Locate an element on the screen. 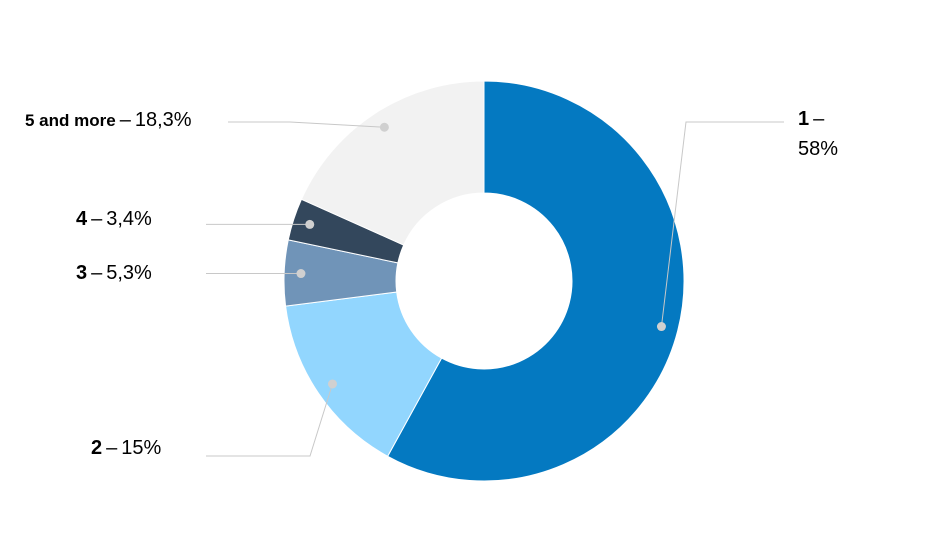 The image size is (932, 540). slice-label-1: 1 – 58% is located at coordinates (828, 134).